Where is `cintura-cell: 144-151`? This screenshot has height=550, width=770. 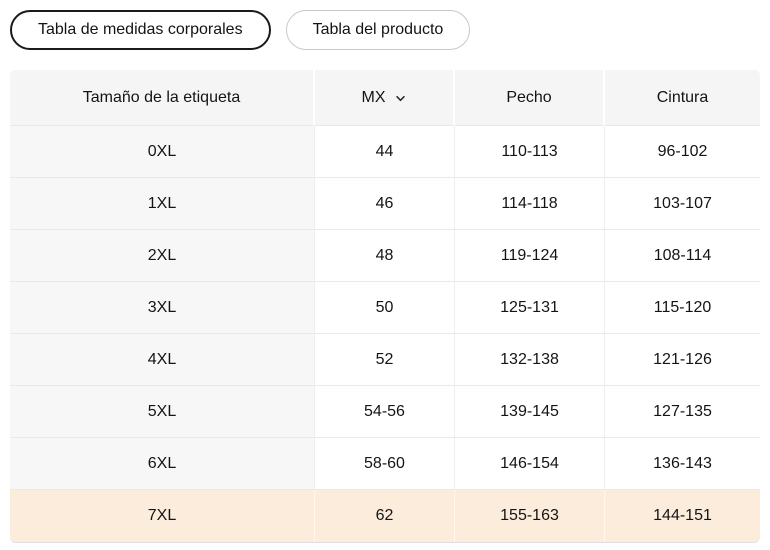
cintura-cell: 144-151 is located at coordinates (682, 516).